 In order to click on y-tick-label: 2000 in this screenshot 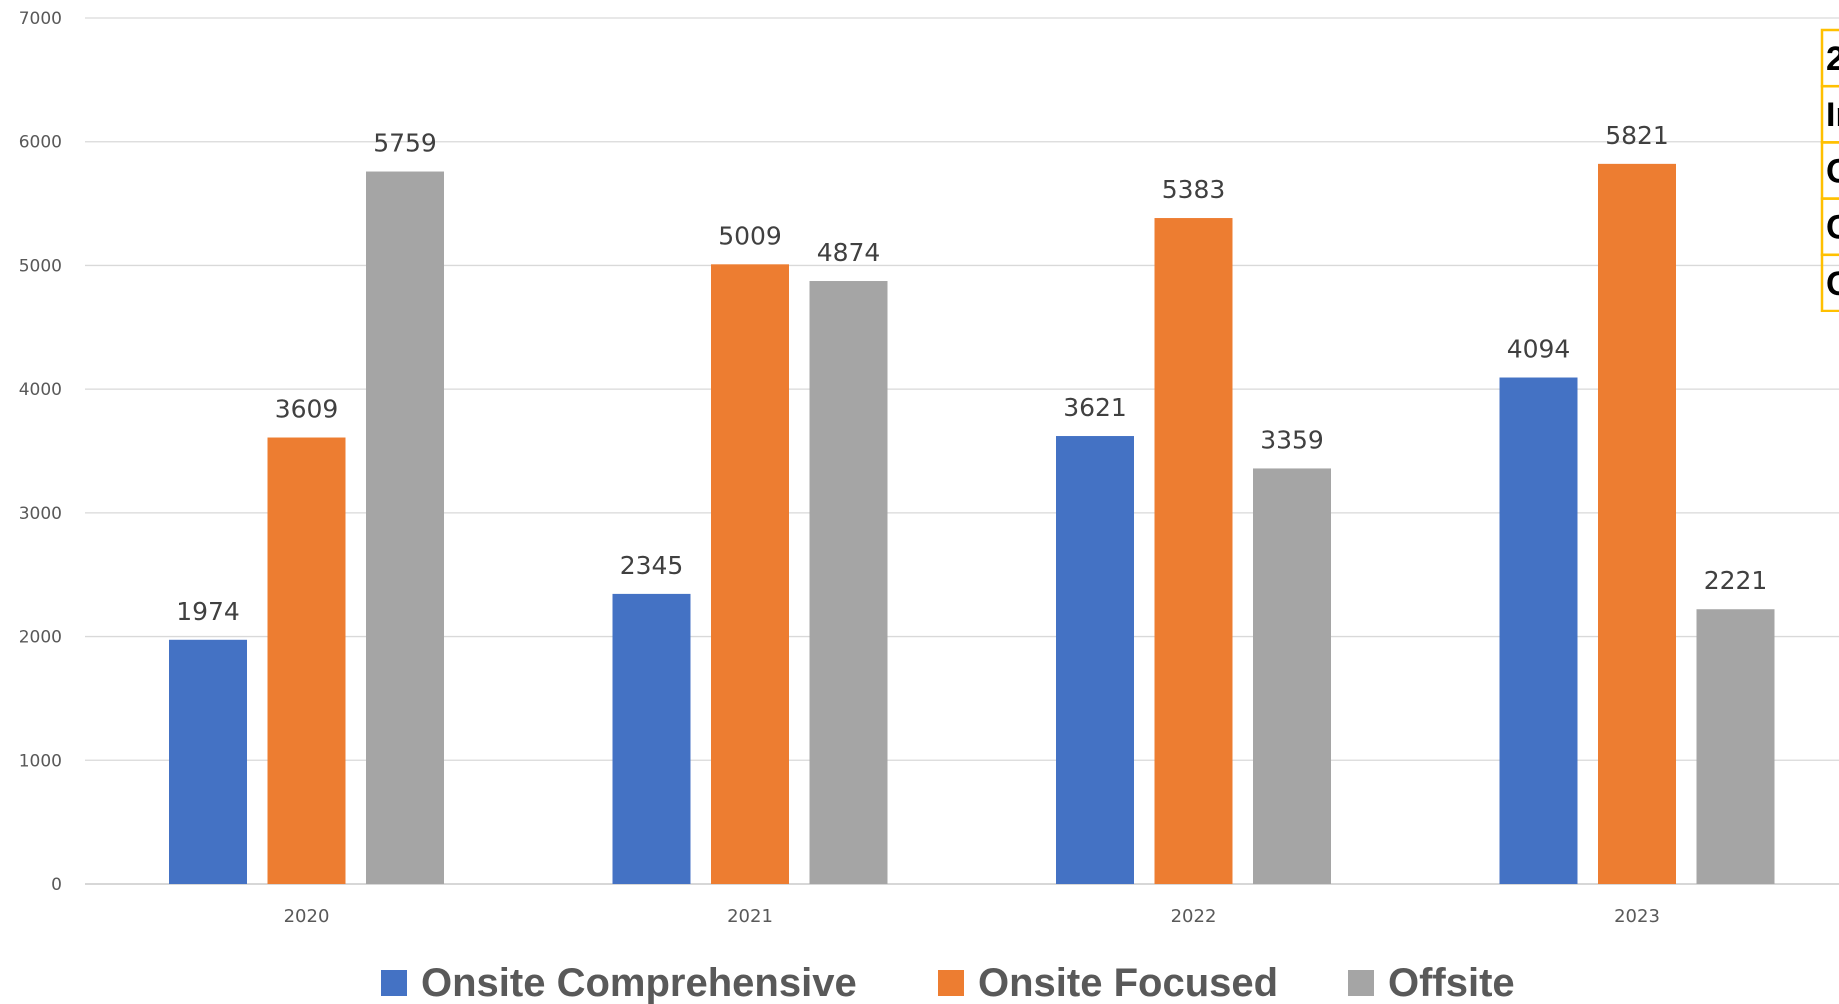, I will do `click(40, 638)`.